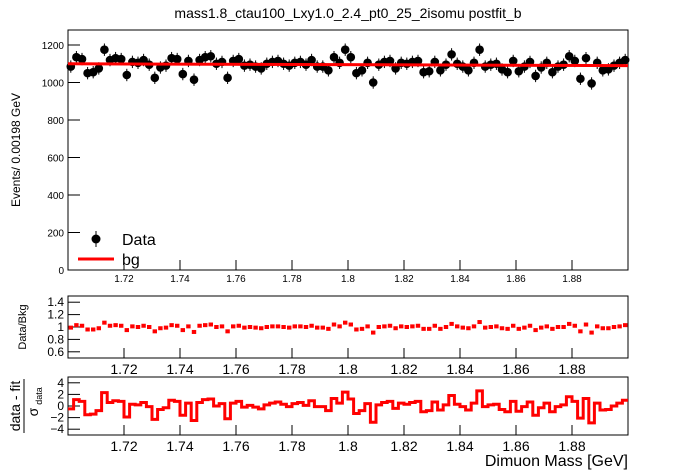 Image resolution: width=696 pixels, height=472 pixels. What do you see at coordinates (572, 279) in the screenshot?
I see `x-tick-label: 1.88` at bounding box center [572, 279].